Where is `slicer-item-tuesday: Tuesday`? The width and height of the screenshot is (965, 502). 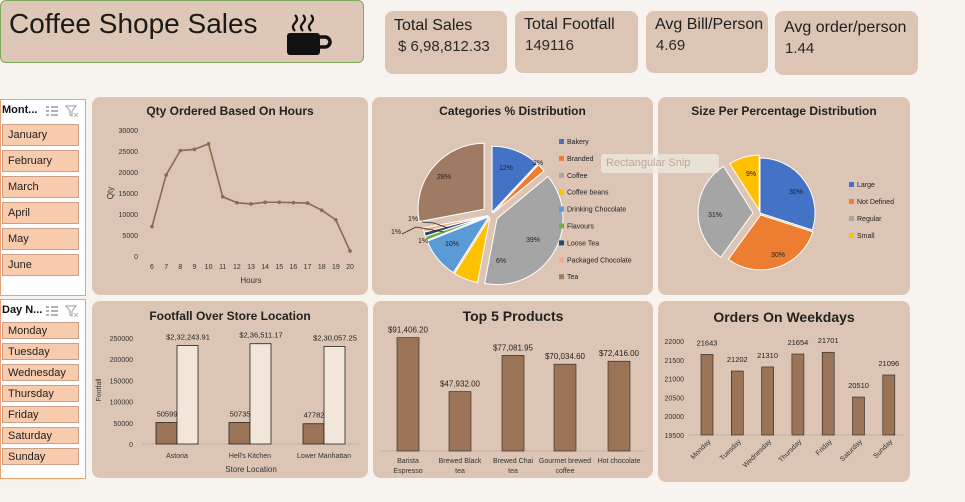
slicer-item-tuesday: Tuesday is located at coordinates (40, 351).